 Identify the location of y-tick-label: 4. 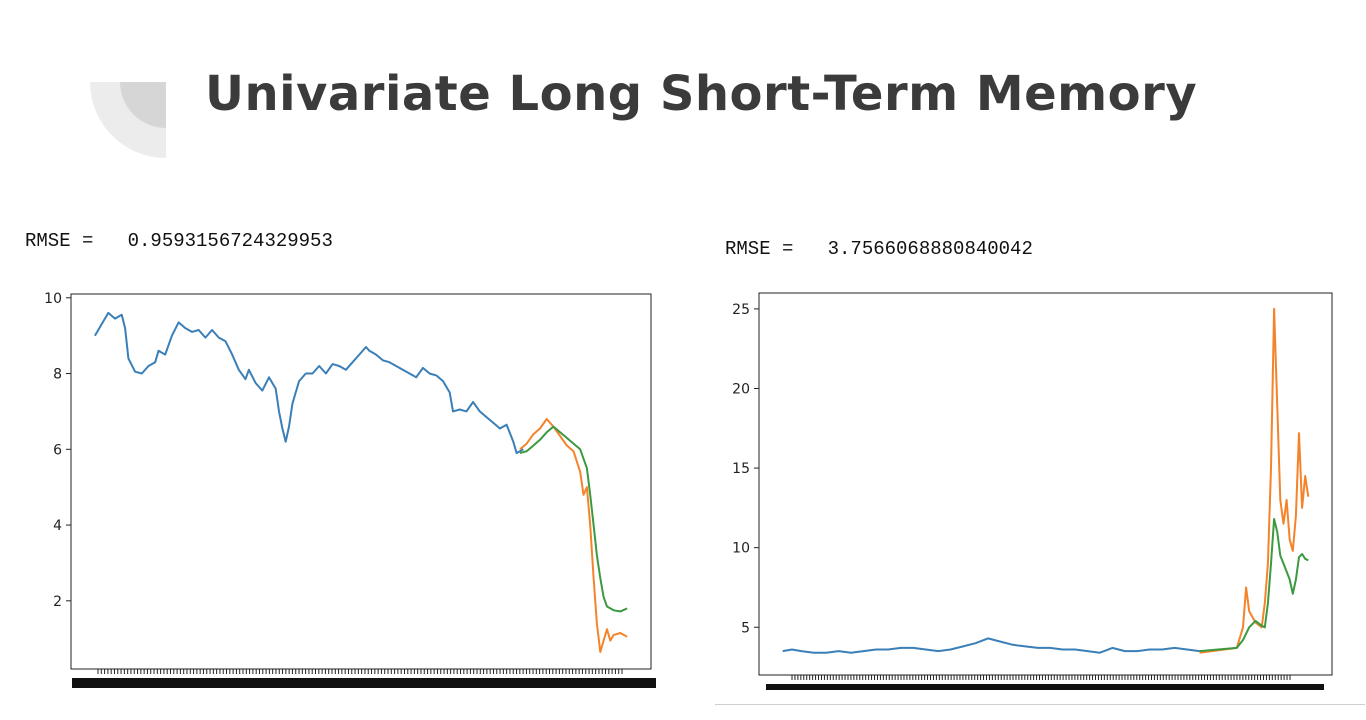
(57, 526).